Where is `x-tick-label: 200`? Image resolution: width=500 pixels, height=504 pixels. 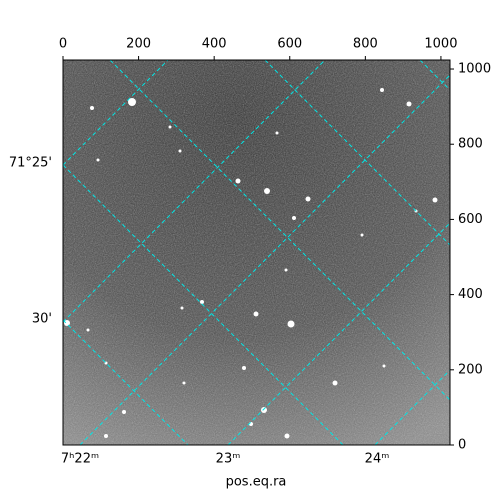 x-tick-label: 200 is located at coordinates (138, 44).